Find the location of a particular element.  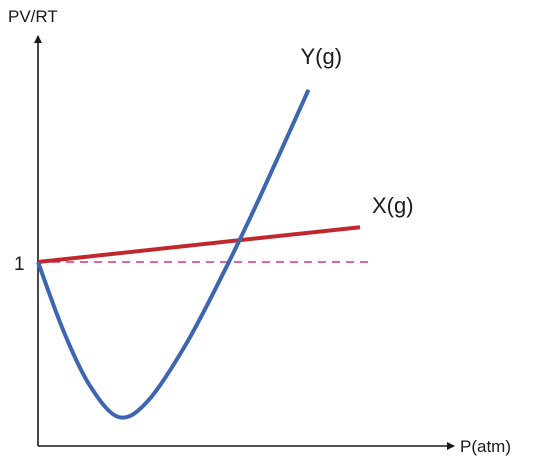

series-line-x-g is located at coordinates (199, 244).